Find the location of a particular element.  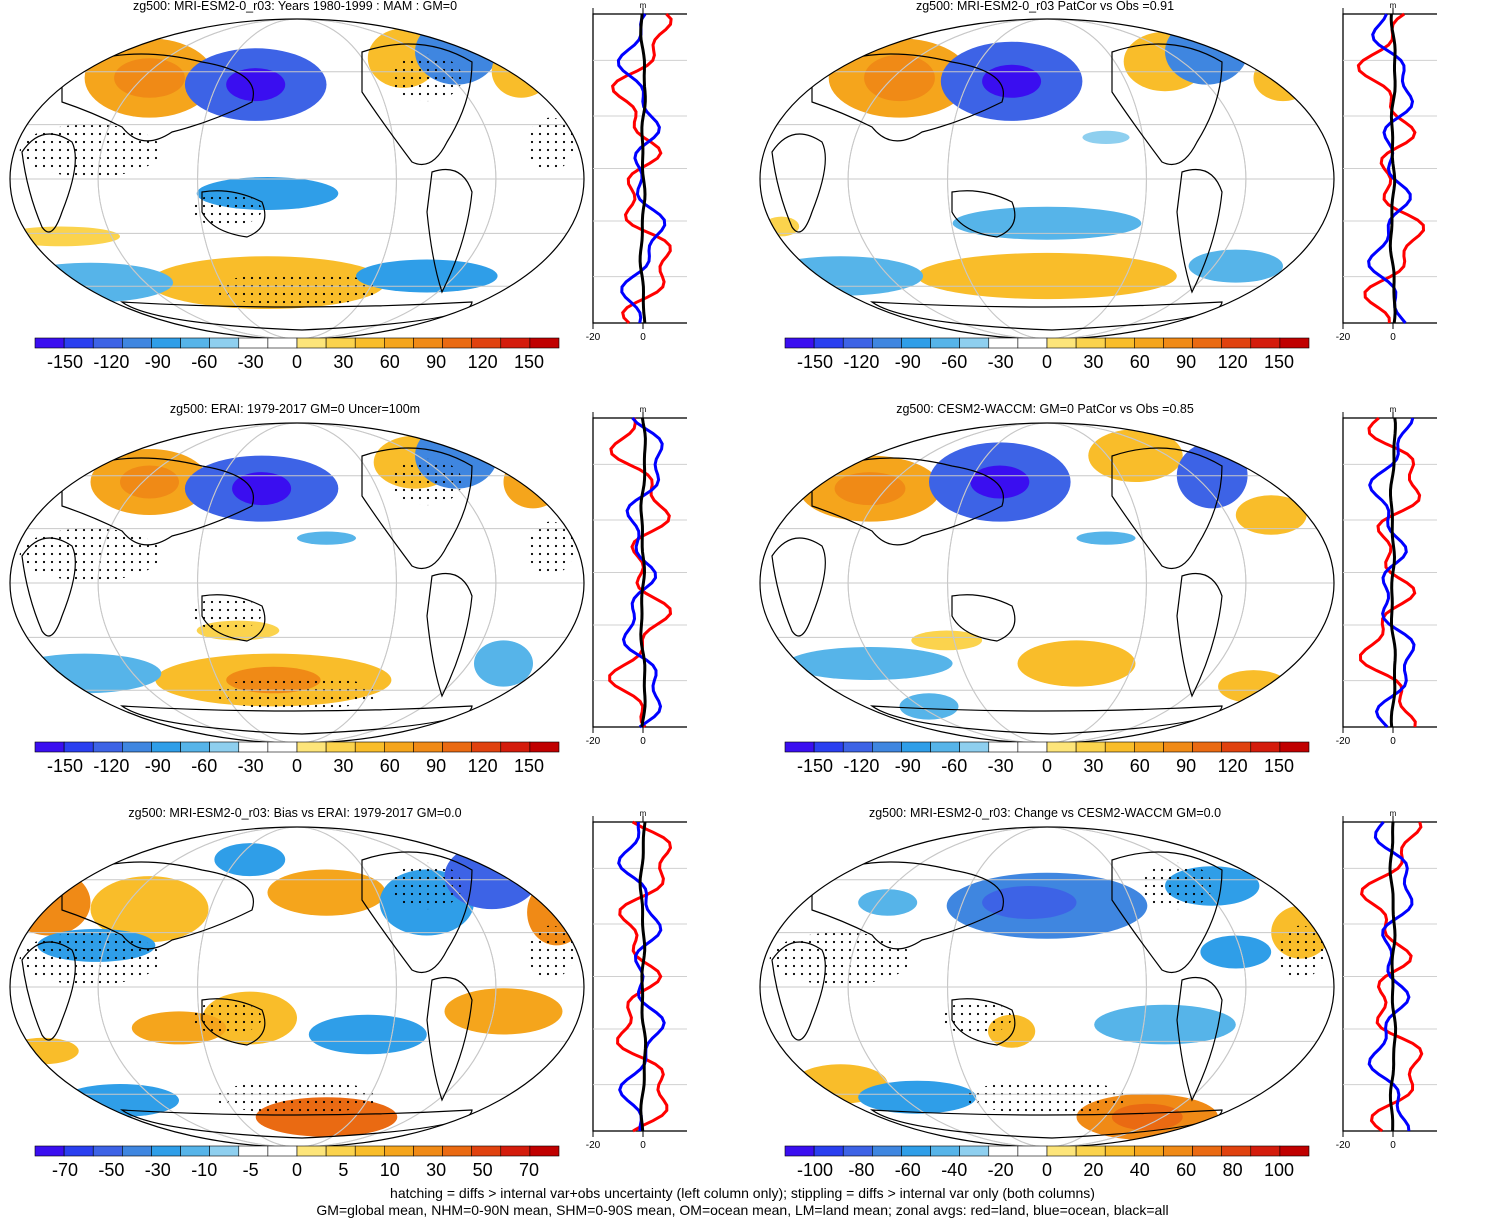

colorbar-label: 70 is located at coordinates (529, 1170).